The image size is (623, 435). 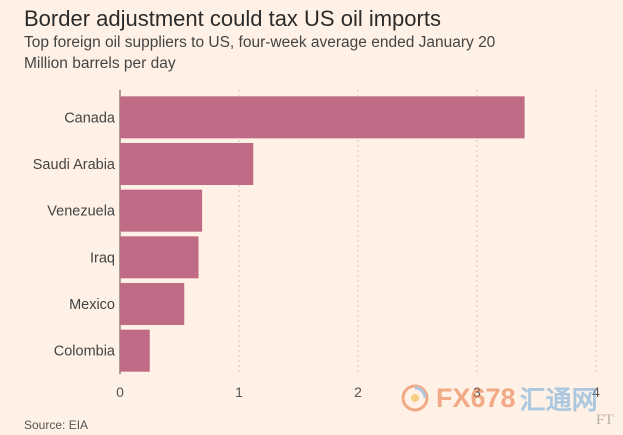 What do you see at coordinates (558, 399) in the screenshot?
I see `watermark-text-cn: 汇通网` at bounding box center [558, 399].